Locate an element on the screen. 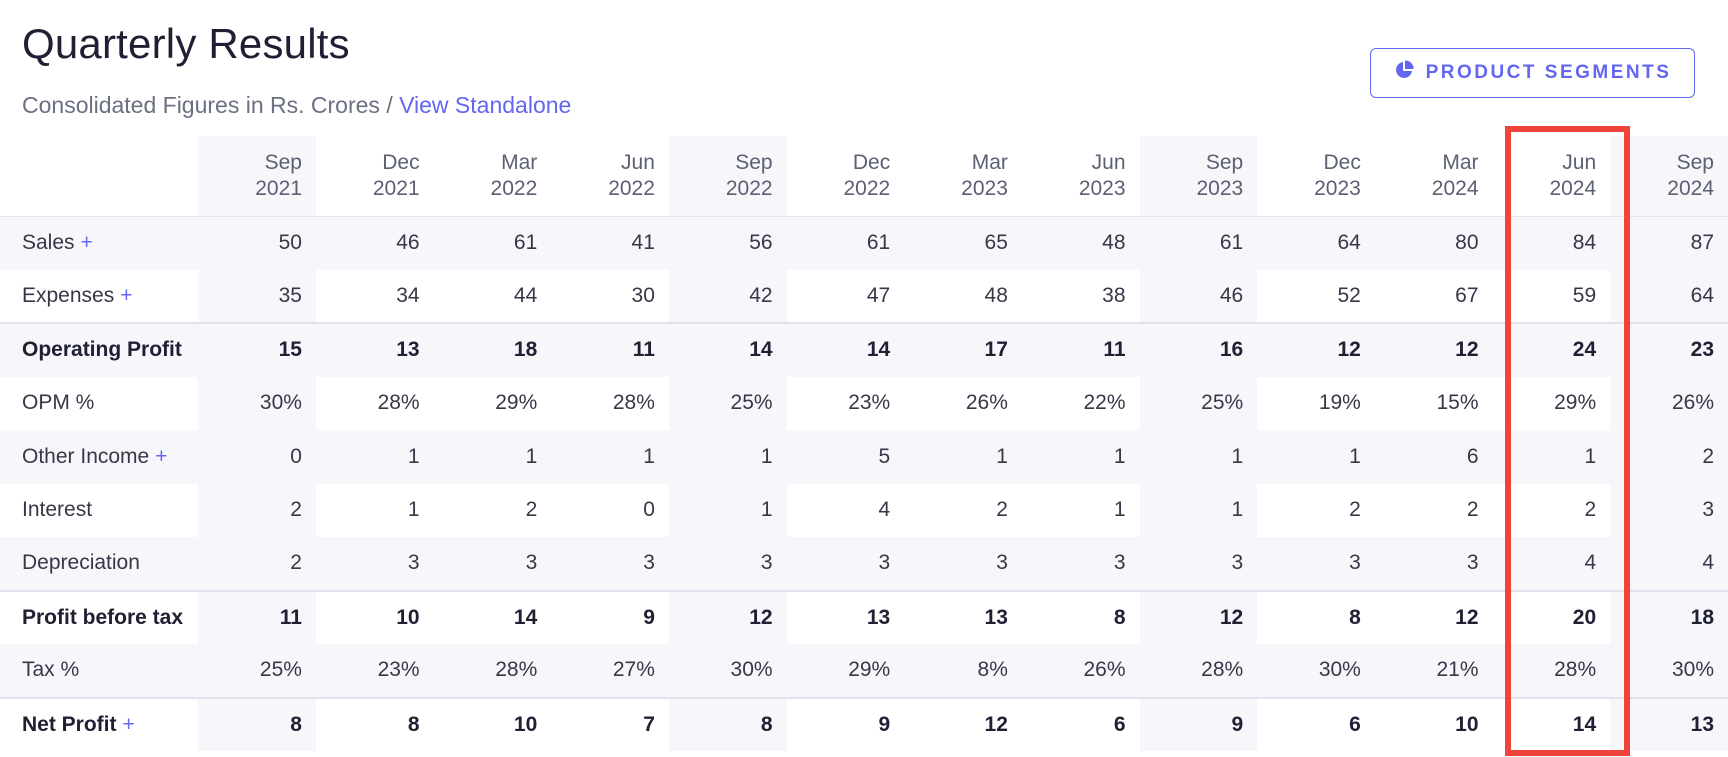  data-cell: 67 is located at coordinates (1467, 295).